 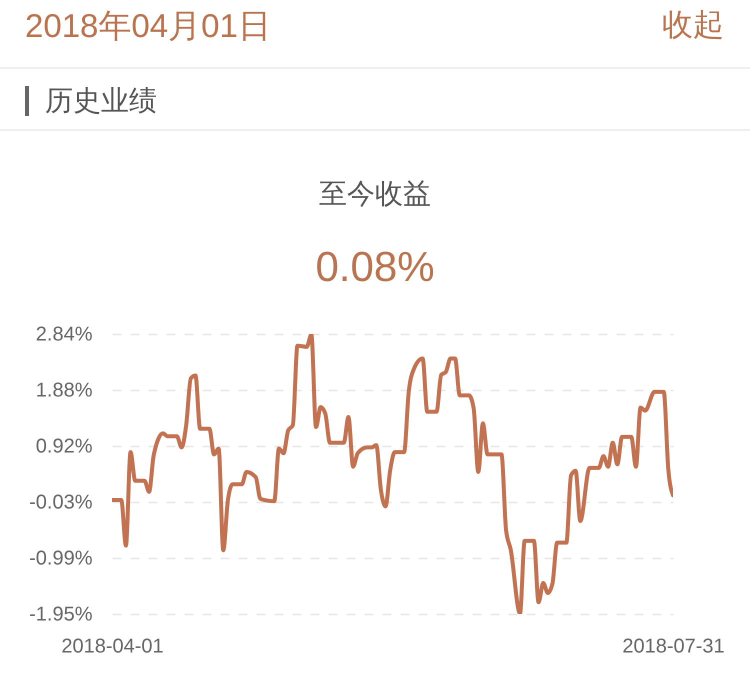 I want to click on y-tick-label: -0.99%, so click(x=61, y=558).